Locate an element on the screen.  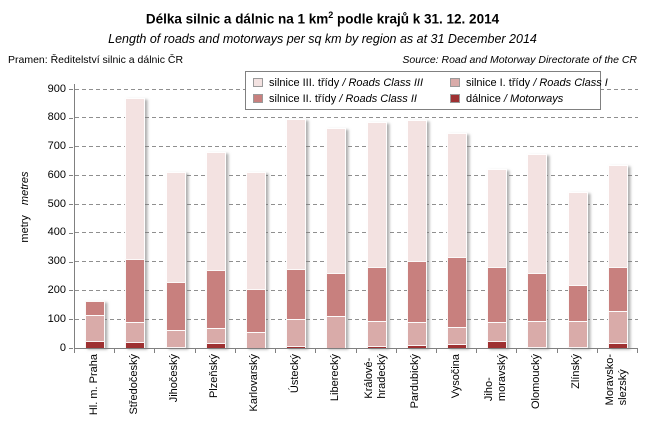
chart-title-prefix: Délka silnic a dálnic na 1 km is located at coordinates (237, 19).